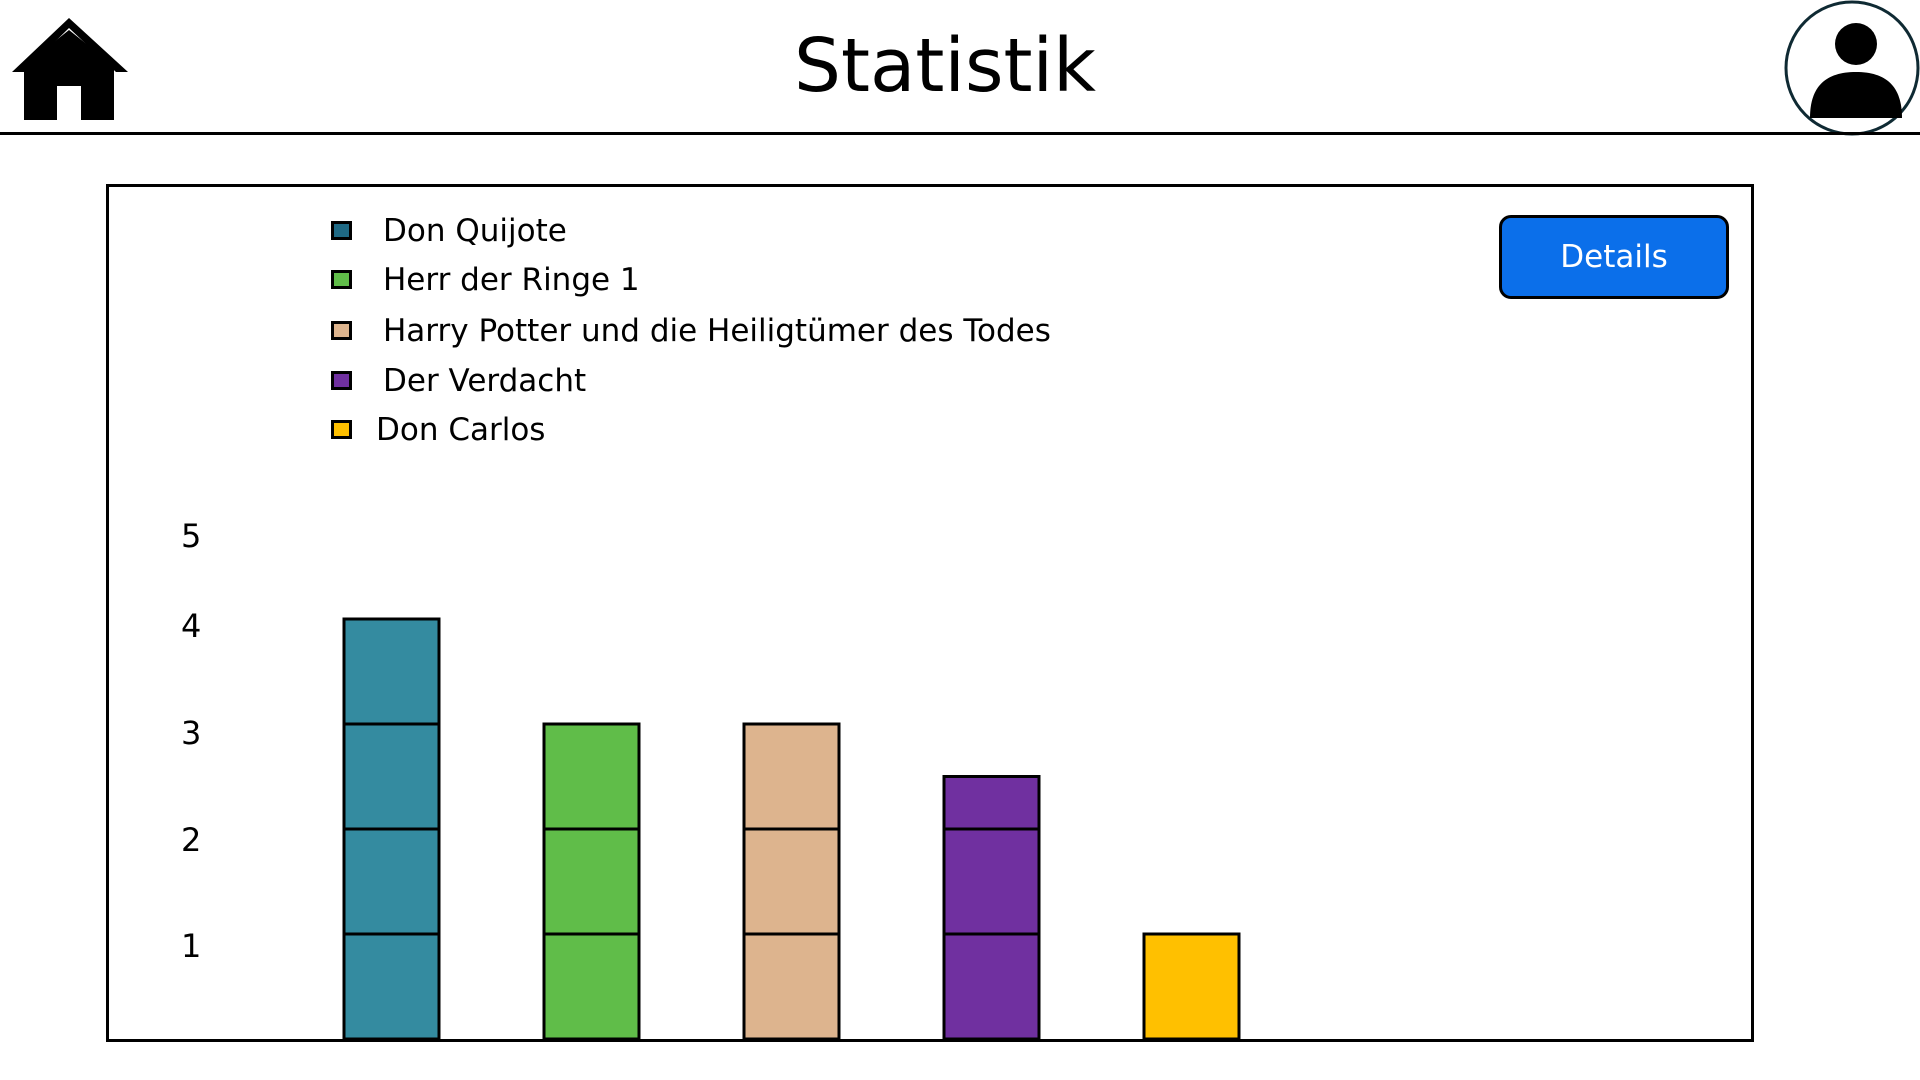 The height and width of the screenshot is (1080, 1920). I want to click on app-header: Statistik, so click(960, 68).